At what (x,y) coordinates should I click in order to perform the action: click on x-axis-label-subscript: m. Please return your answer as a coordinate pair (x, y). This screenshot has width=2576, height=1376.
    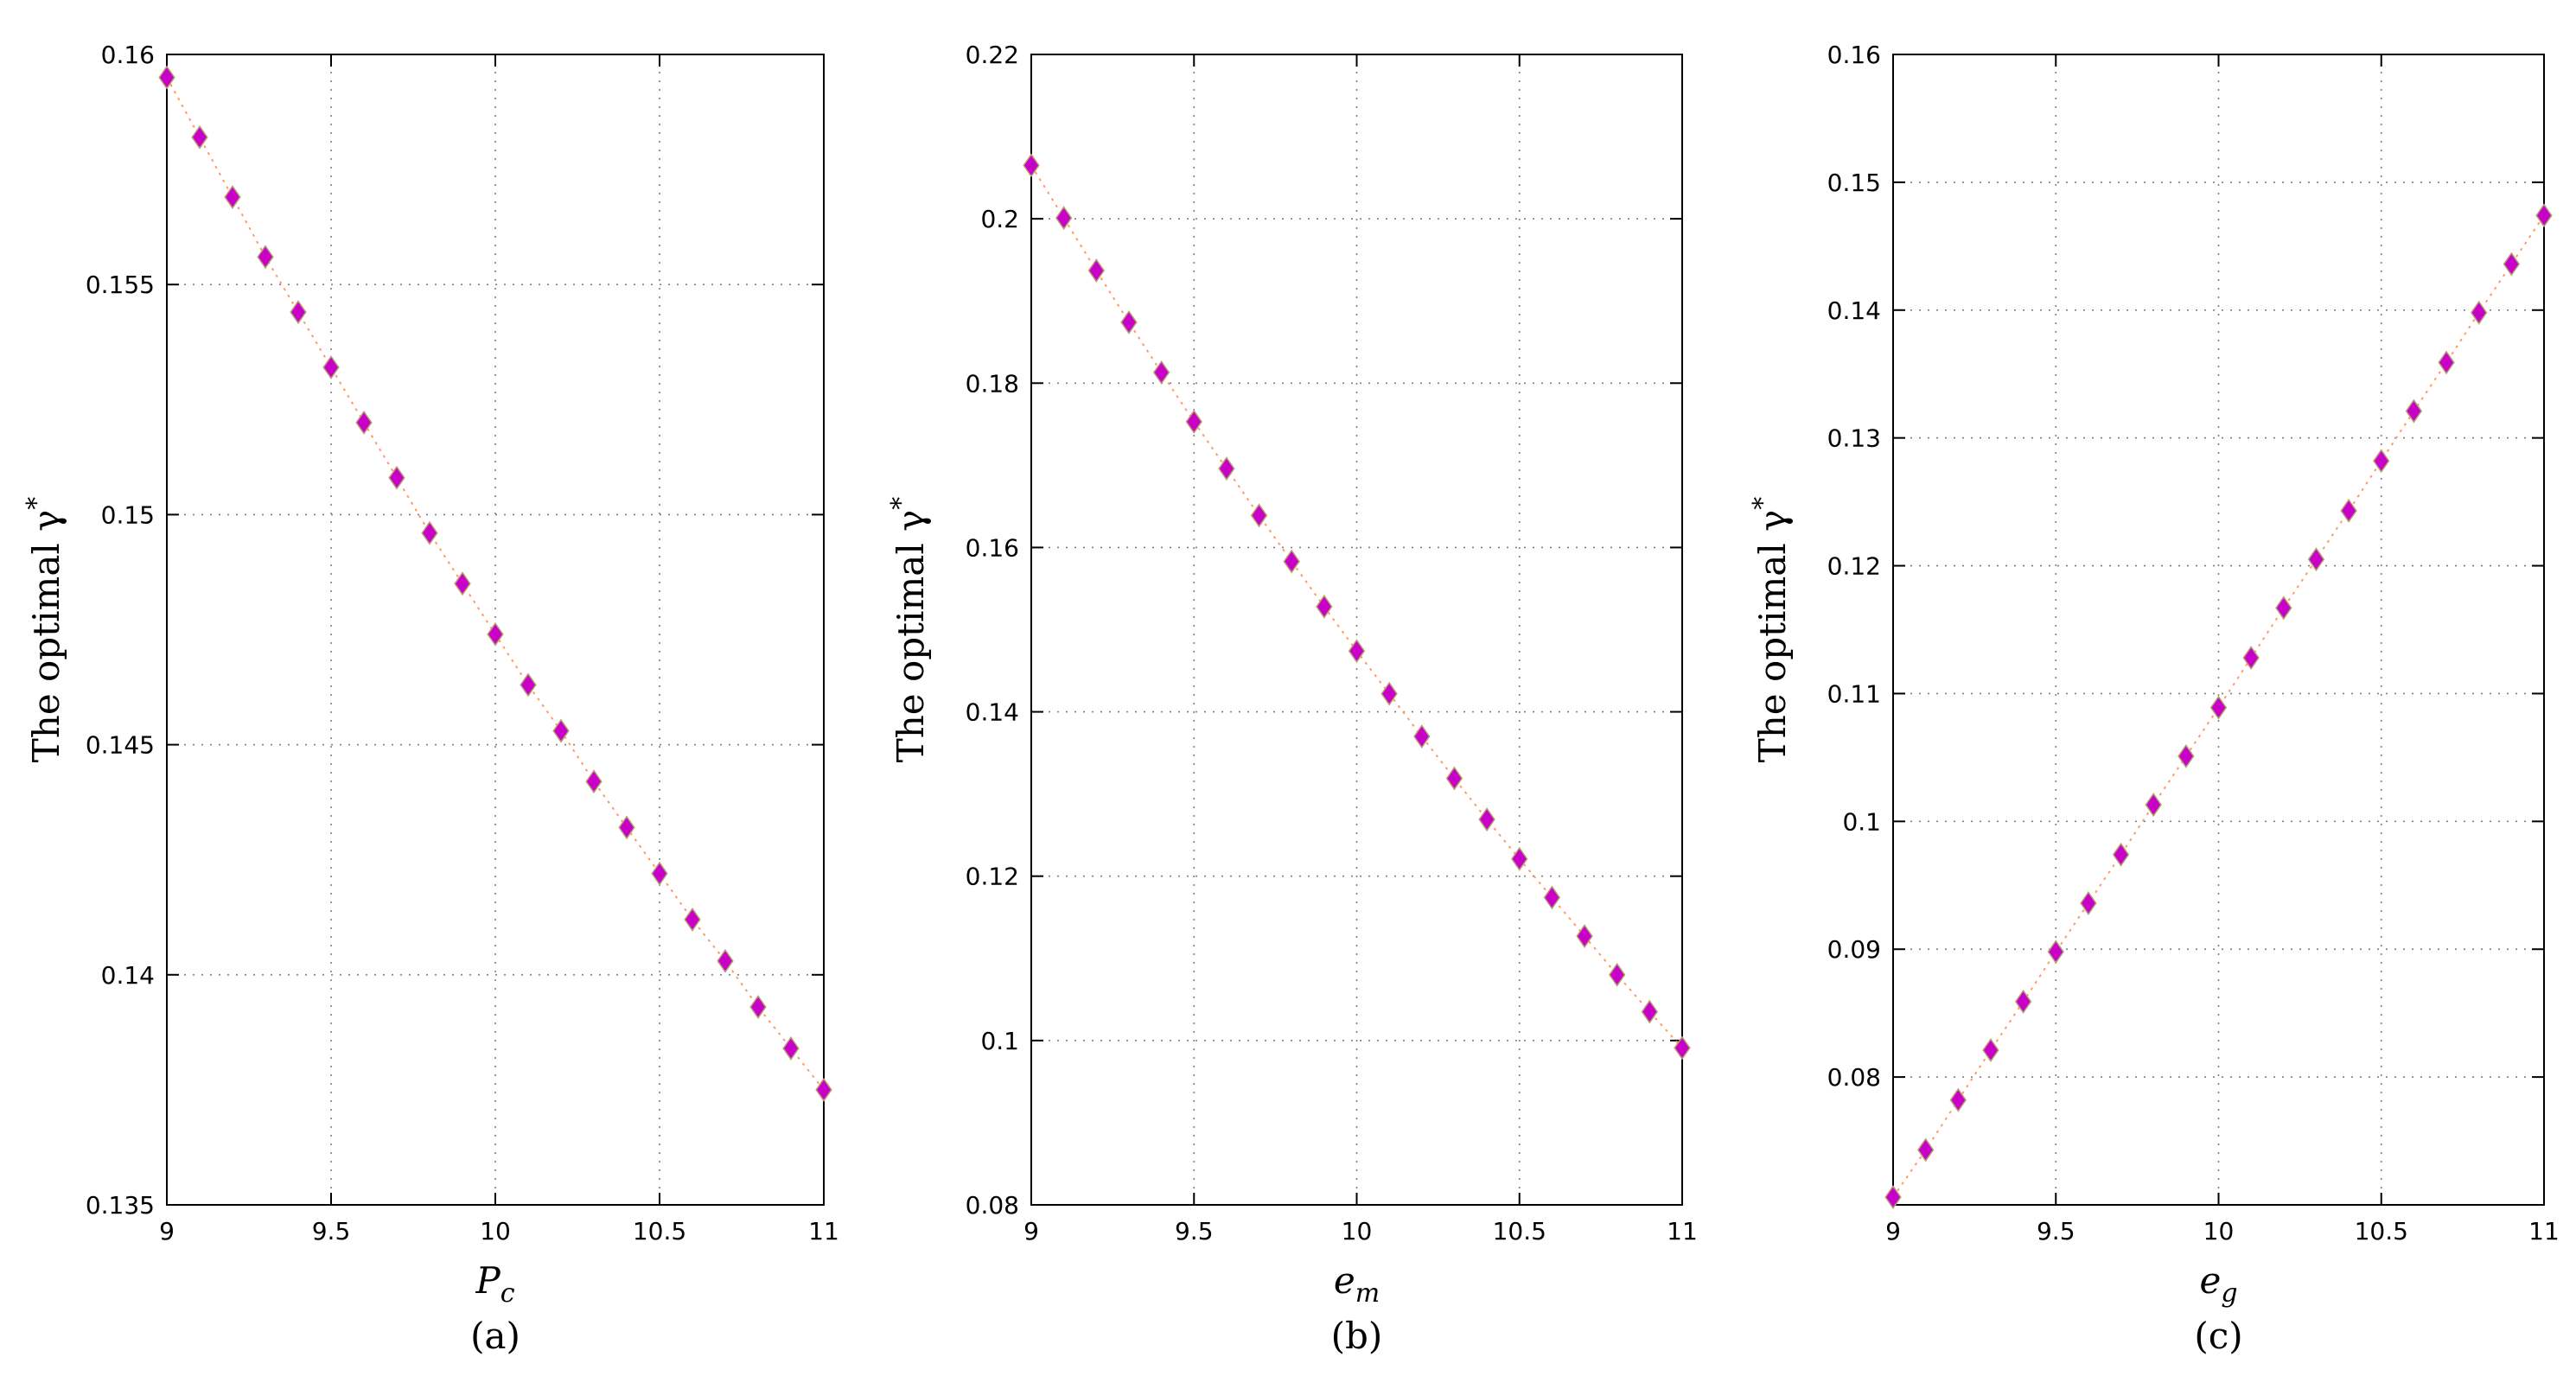
    Looking at the image, I should click on (1367, 1293).